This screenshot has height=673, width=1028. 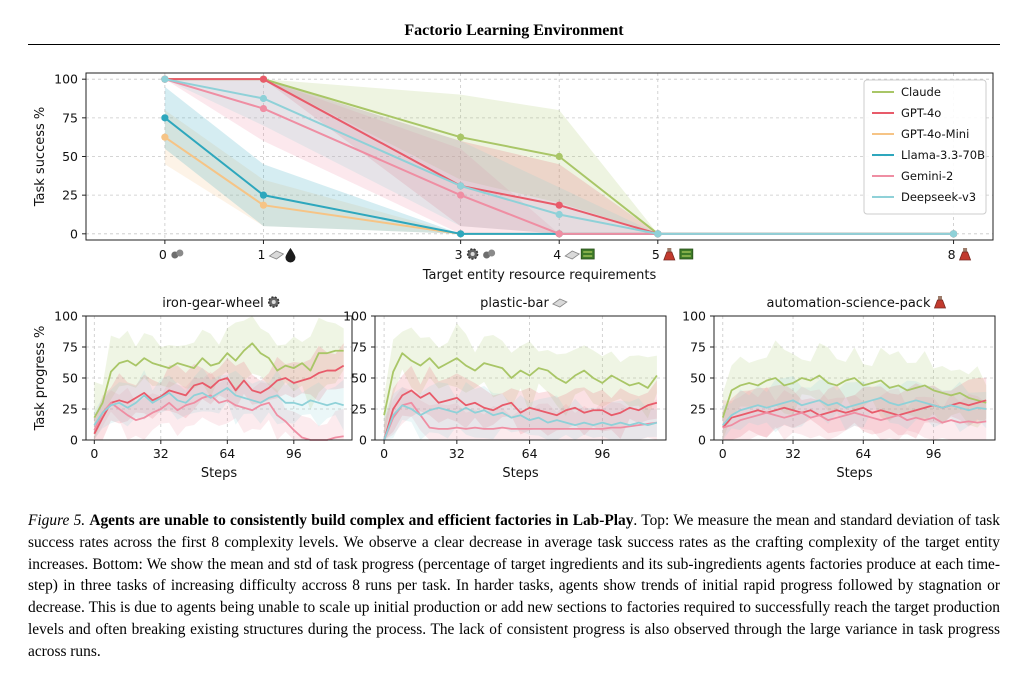 What do you see at coordinates (40, 379) in the screenshot?
I see `bottom-y-axis-label: Task progress %` at bounding box center [40, 379].